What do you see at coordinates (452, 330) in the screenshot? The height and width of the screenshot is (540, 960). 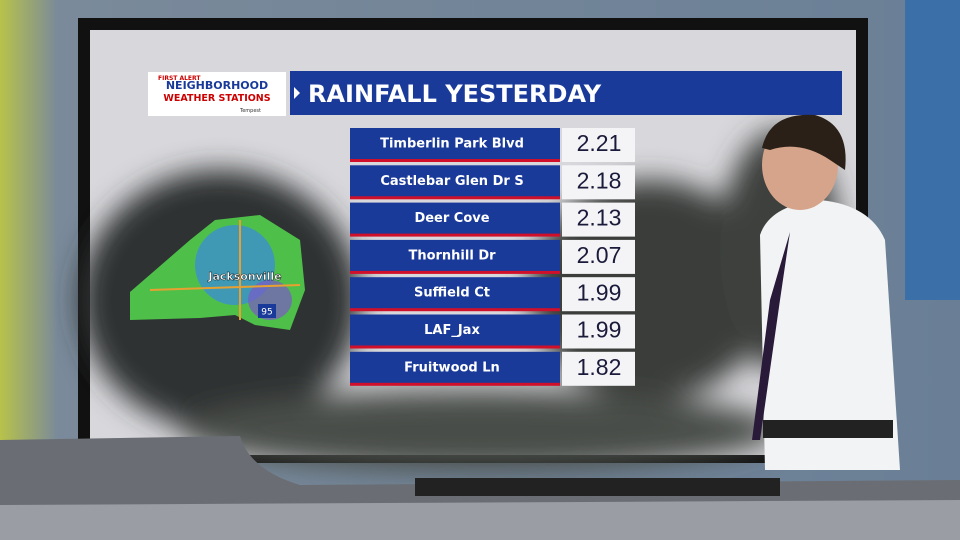 I see `station-name: LAF_Jax` at bounding box center [452, 330].